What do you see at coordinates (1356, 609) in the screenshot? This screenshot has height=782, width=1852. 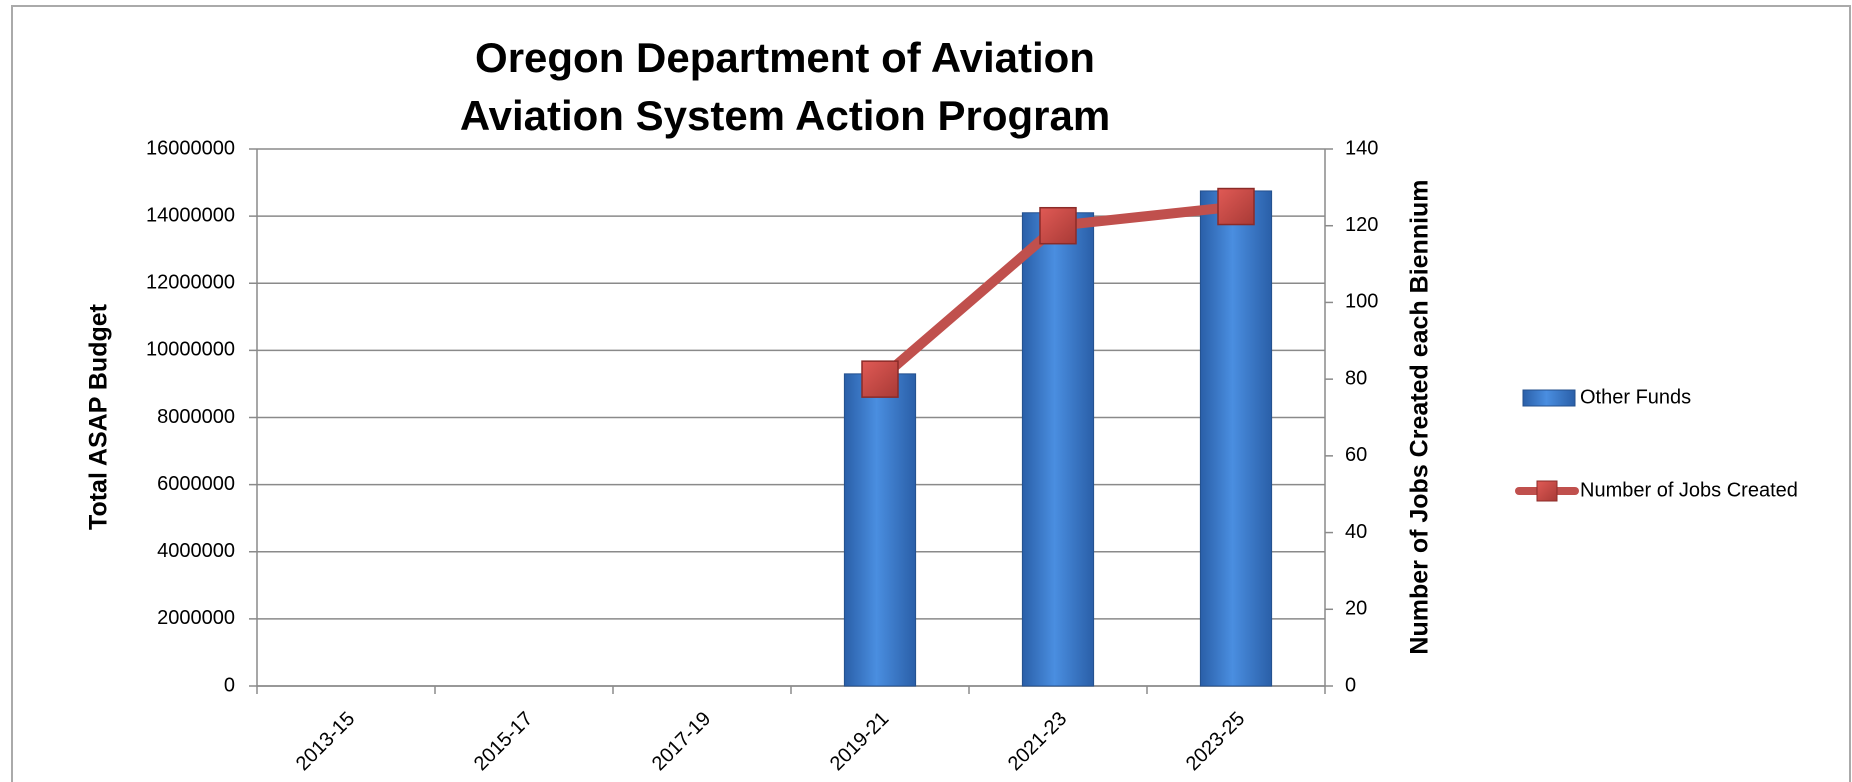 I see `y2-tick-label: 20` at bounding box center [1356, 609].